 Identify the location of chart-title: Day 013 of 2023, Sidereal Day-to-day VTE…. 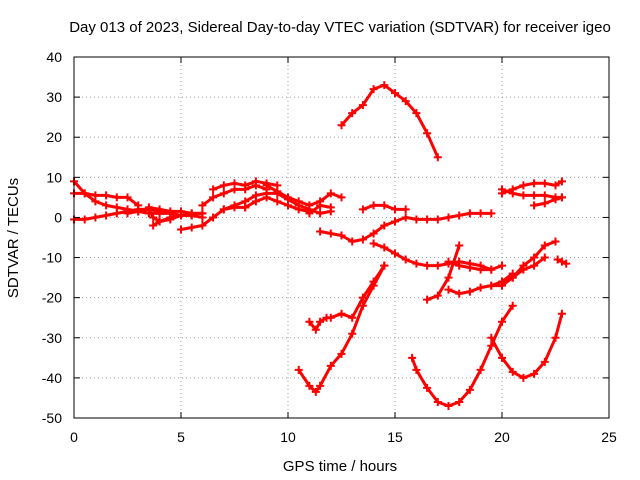
(340, 27).